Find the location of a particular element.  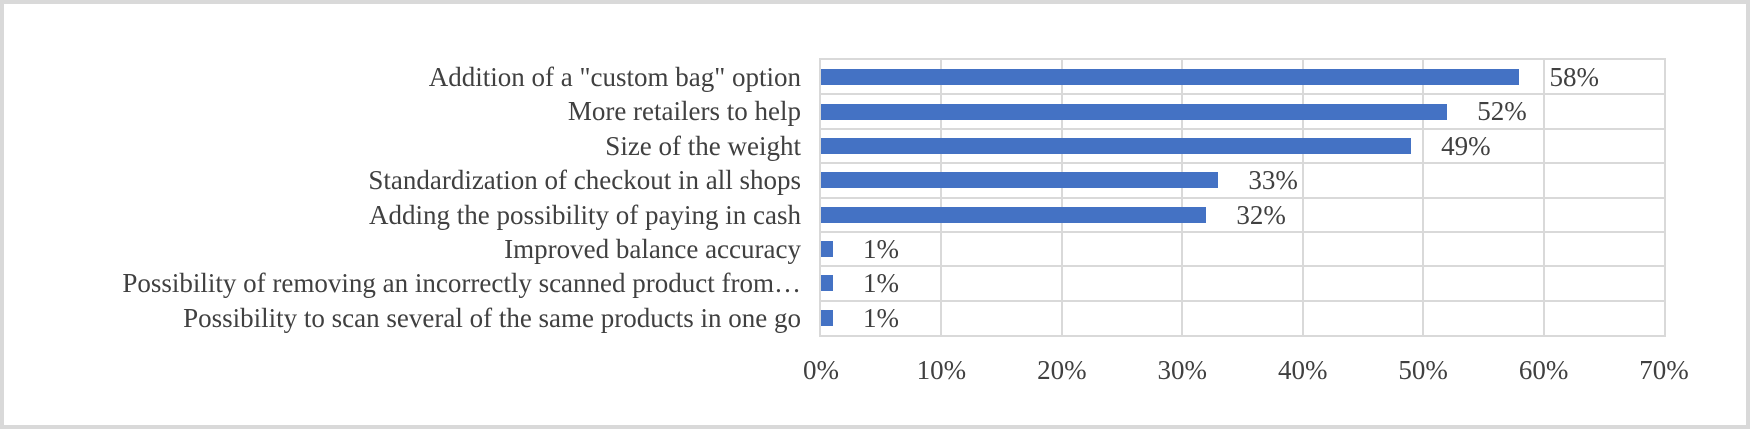

category-label: More retailers to help is located at coordinates (684, 111).